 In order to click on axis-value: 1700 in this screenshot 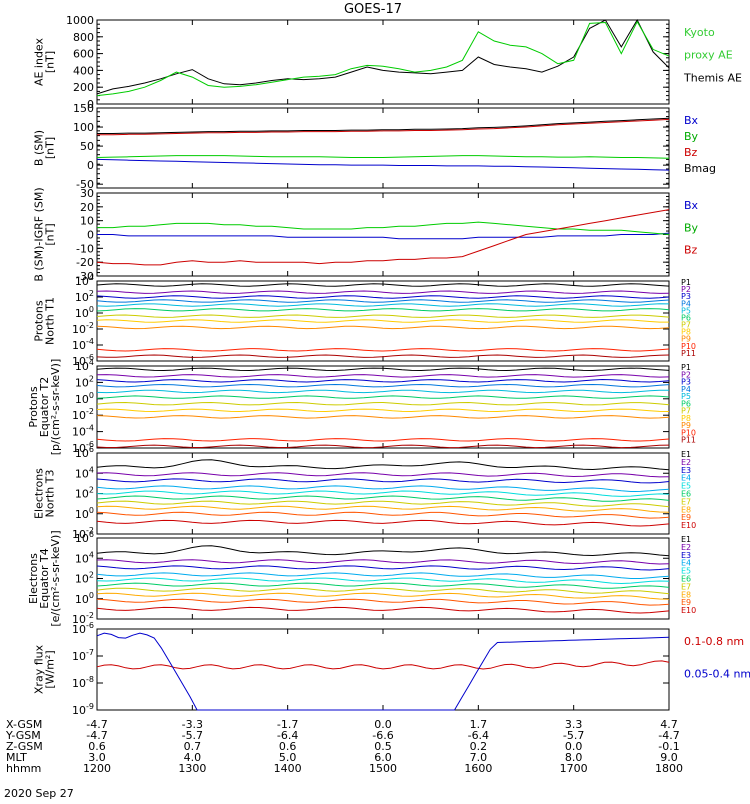, I will do `click(574, 768)`.